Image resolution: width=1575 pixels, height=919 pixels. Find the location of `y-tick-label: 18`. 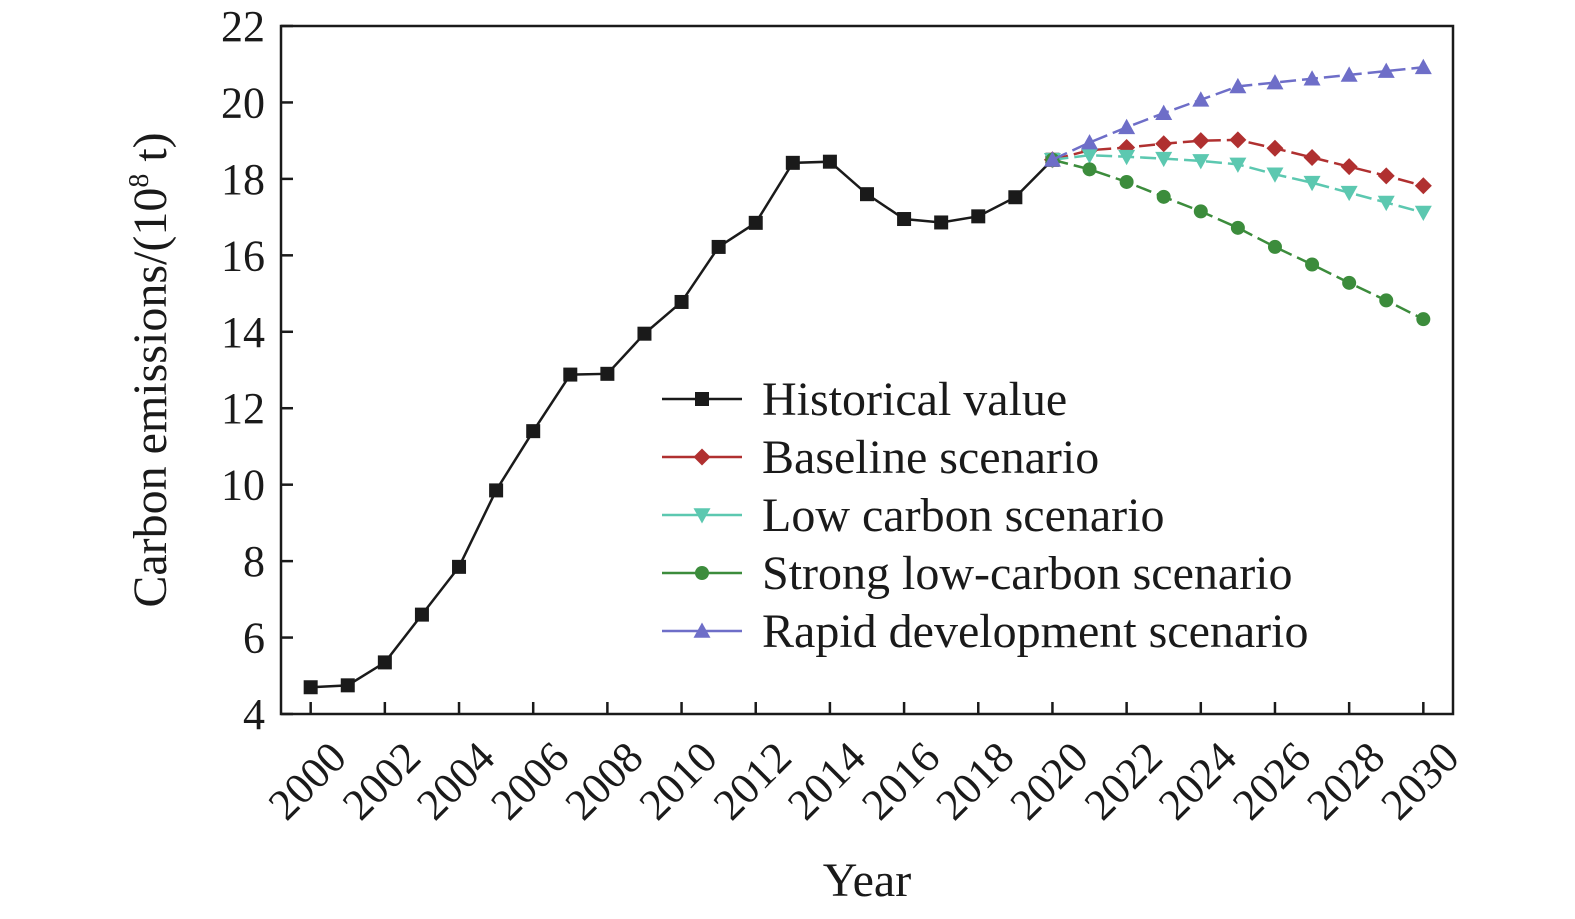

y-tick-label: 18 is located at coordinates (243, 179).